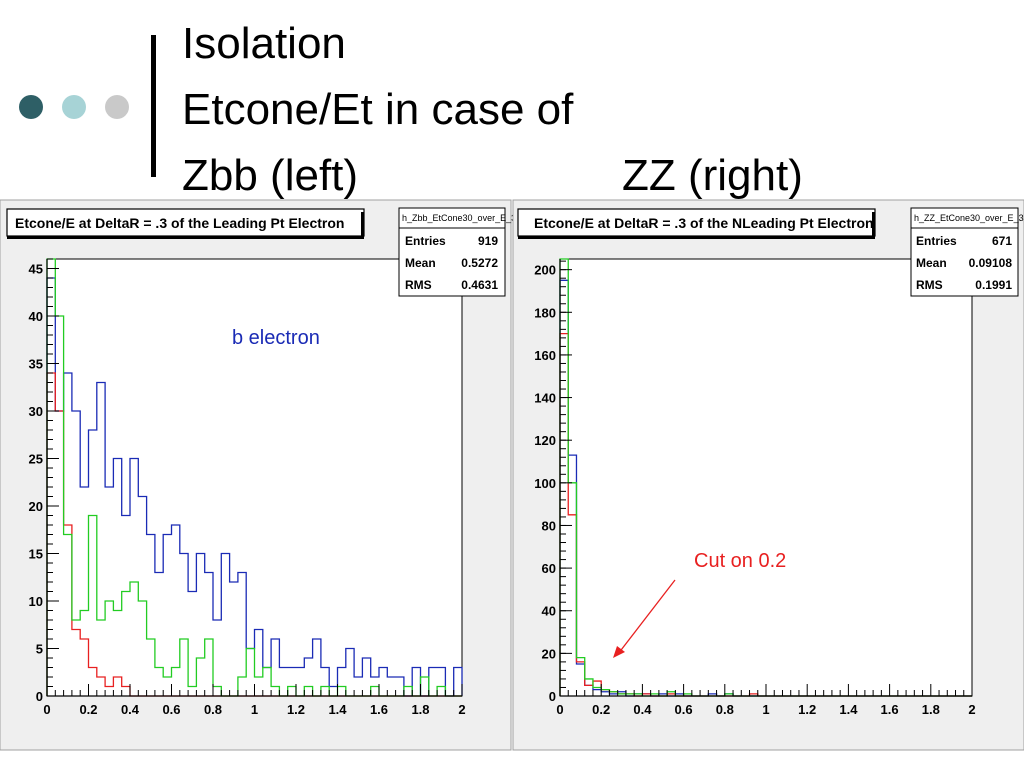 Image resolution: width=1024 pixels, height=768 pixels. Describe the element at coordinates (425, 241) in the screenshot. I see `left-stats-label-entries: Entries` at that location.